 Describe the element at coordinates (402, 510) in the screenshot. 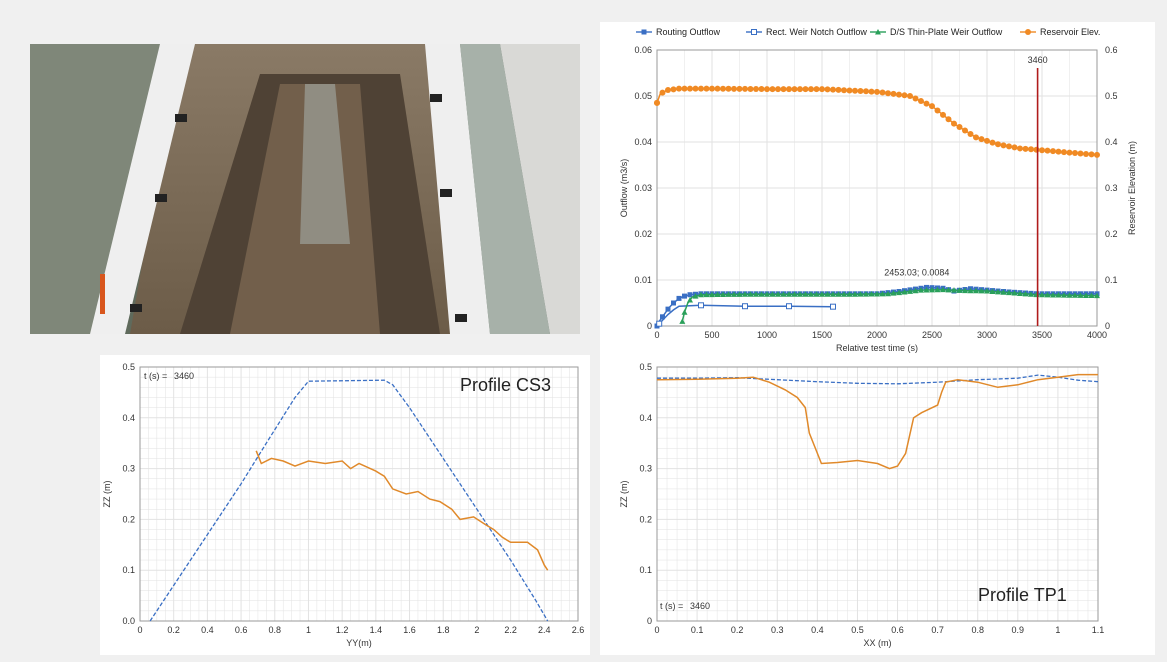

I see `profile-current-line` at that location.